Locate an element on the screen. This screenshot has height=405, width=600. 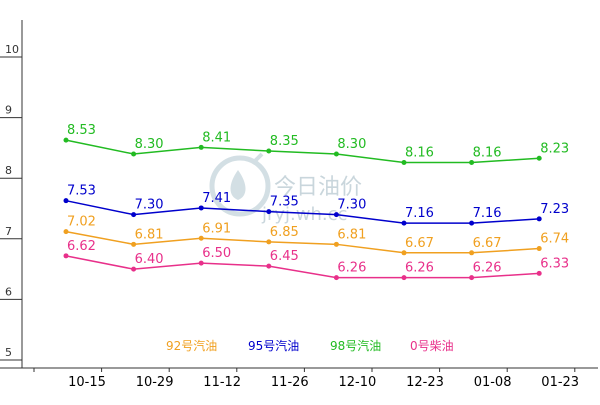
data-label: 6.50 is located at coordinates (216, 253).